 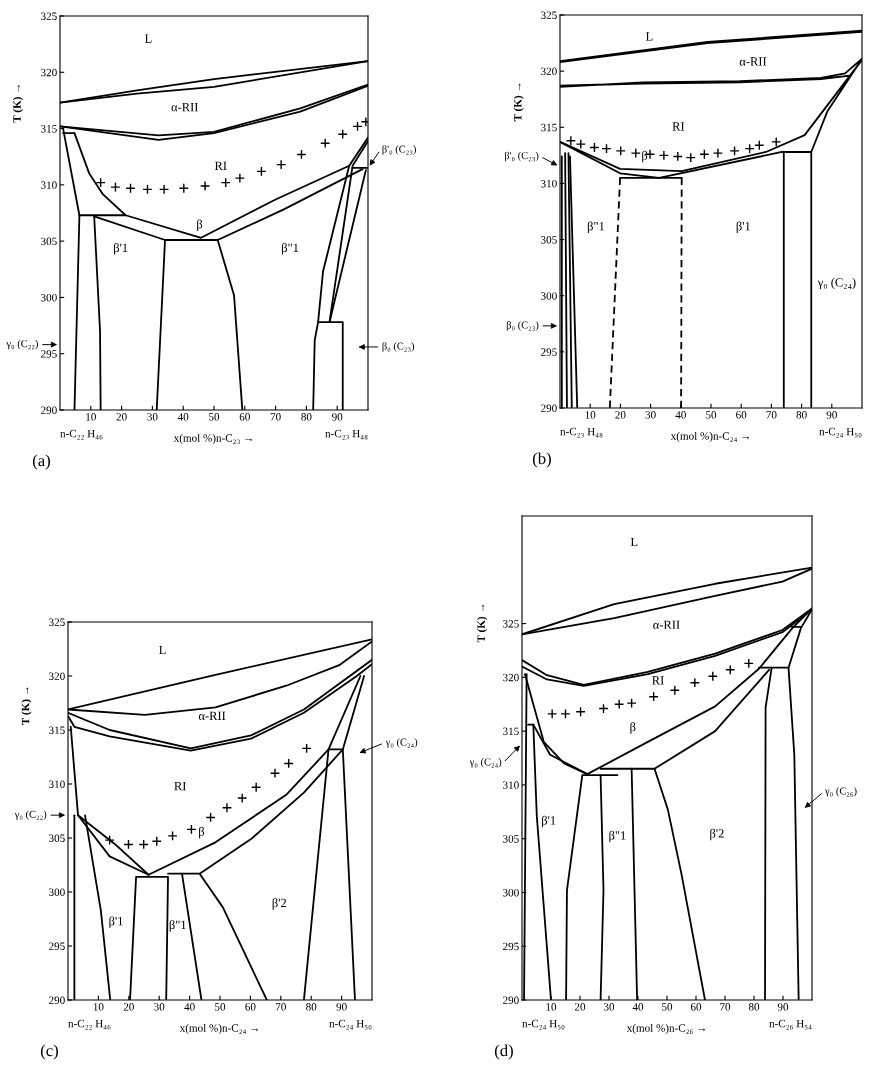 I want to click on x-axis-title: x(mol %)n-C₂₄ →, so click(x=219, y=1029).